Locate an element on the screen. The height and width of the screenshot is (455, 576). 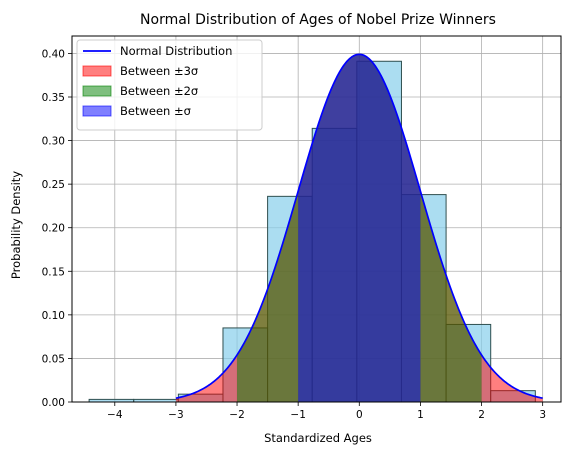
x-tick-label-7: 3 is located at coordinates (542, 415).